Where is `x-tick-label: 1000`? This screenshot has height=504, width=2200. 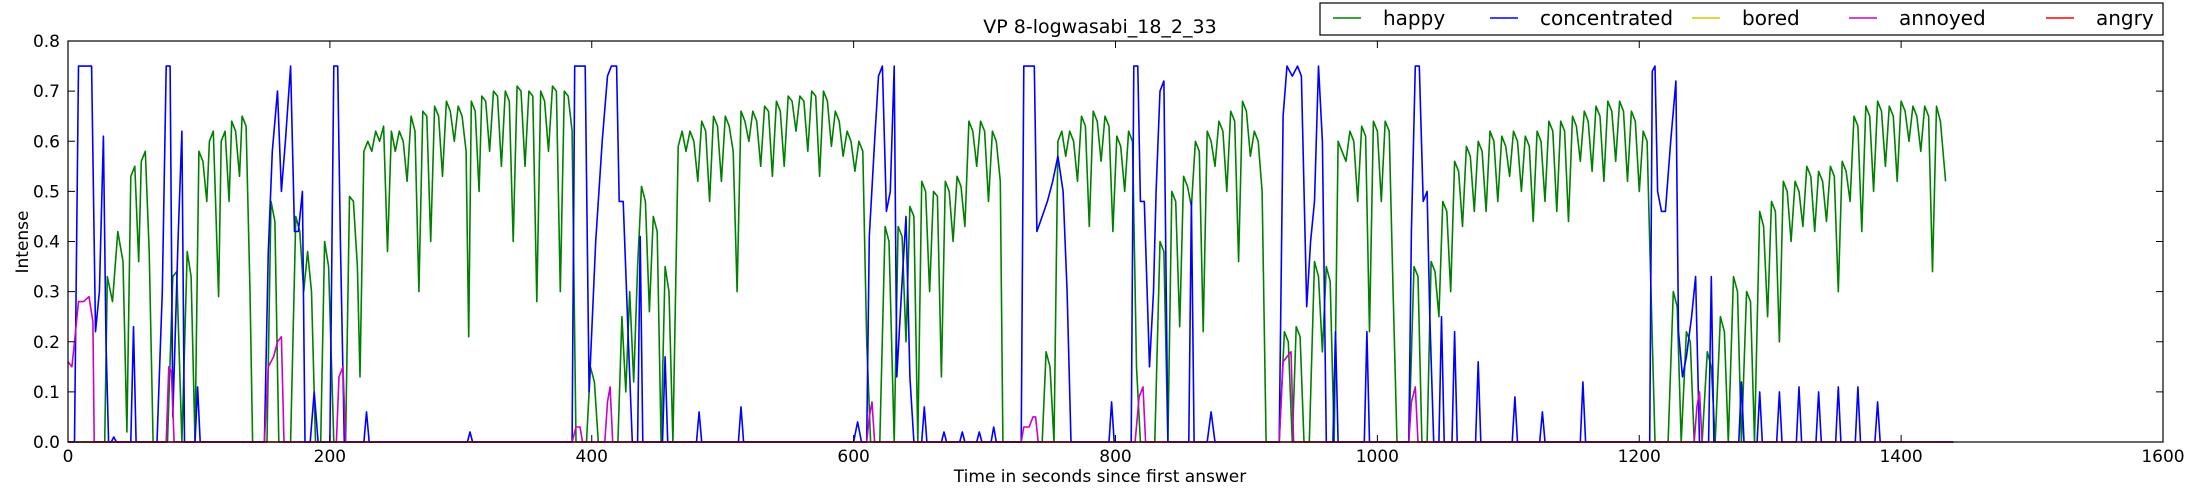 x-tick-label: 1000 is located at coordinates (1377, 457).